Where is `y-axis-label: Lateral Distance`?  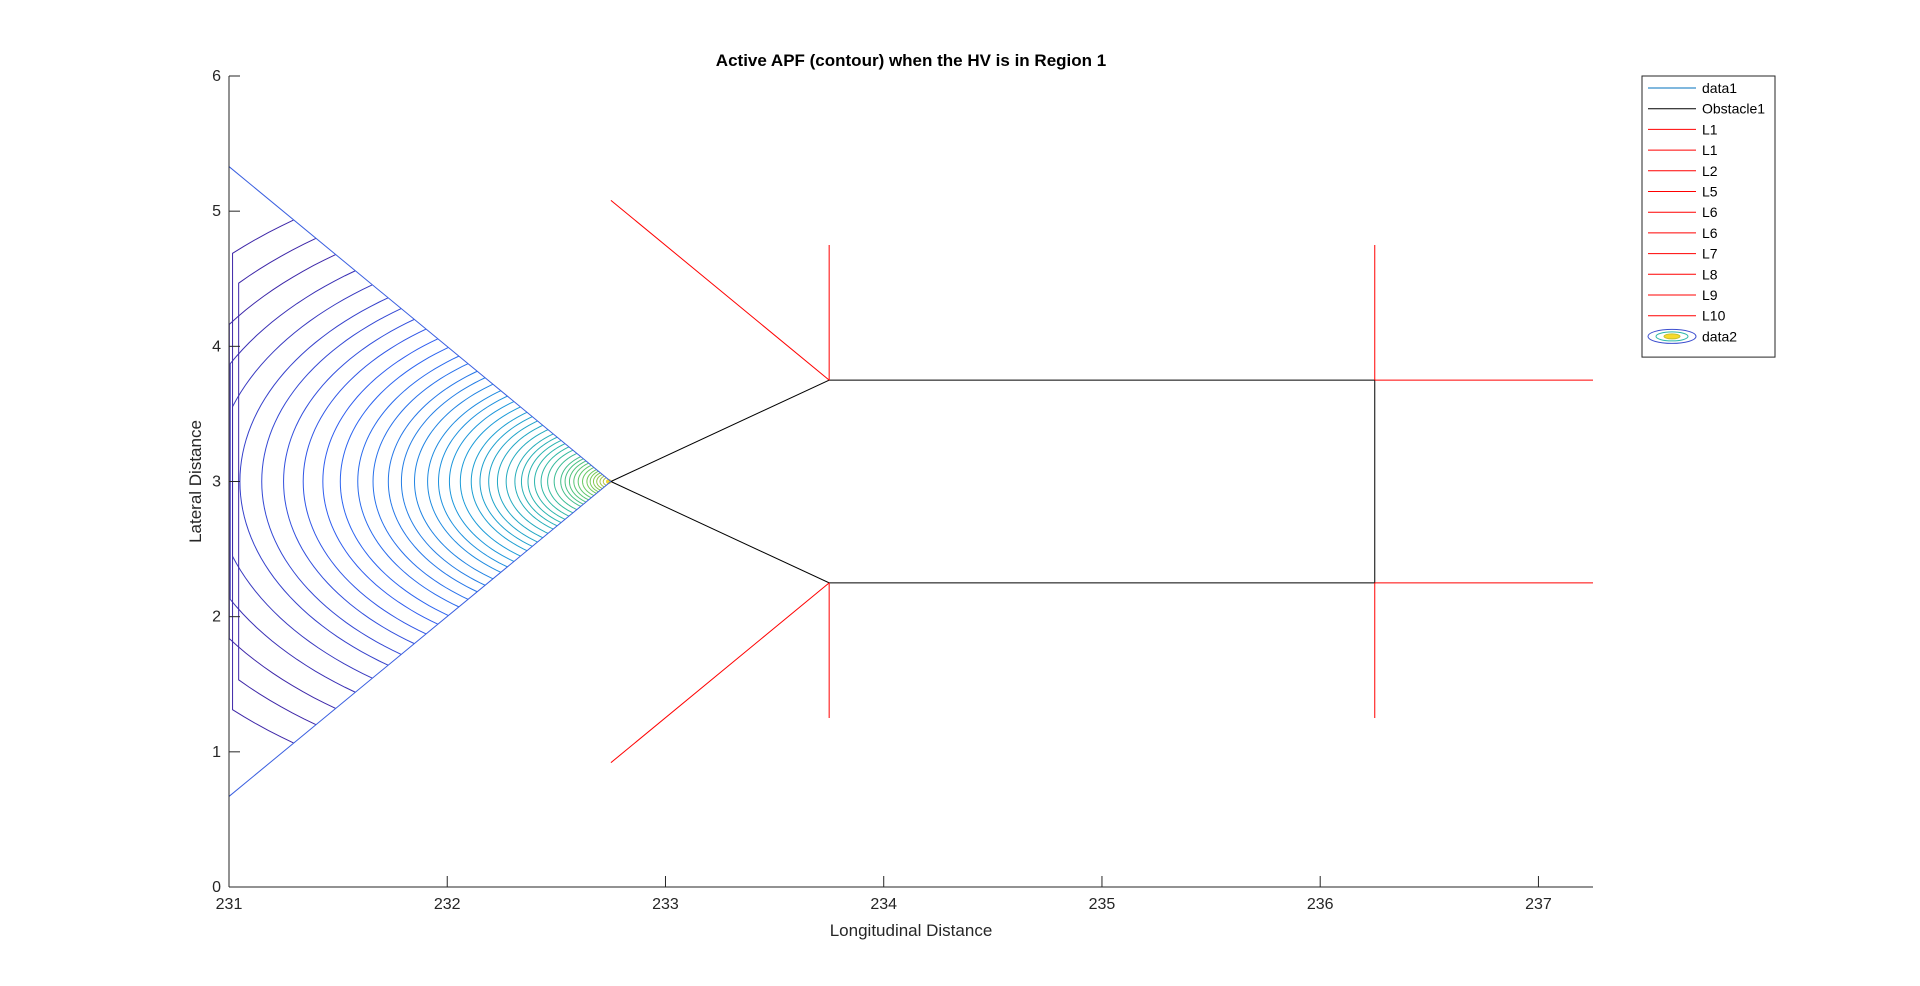 y-axis-label: Lateral Distance is located at coordinates (195, 481).